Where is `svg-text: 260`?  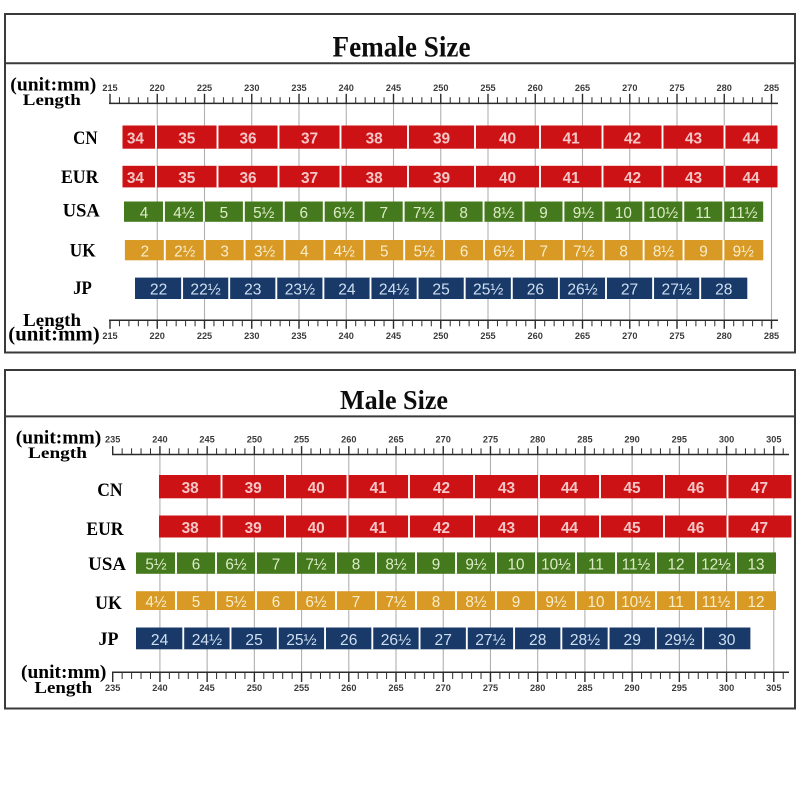 svg-text: 260 is located at coordinates (535, 88).